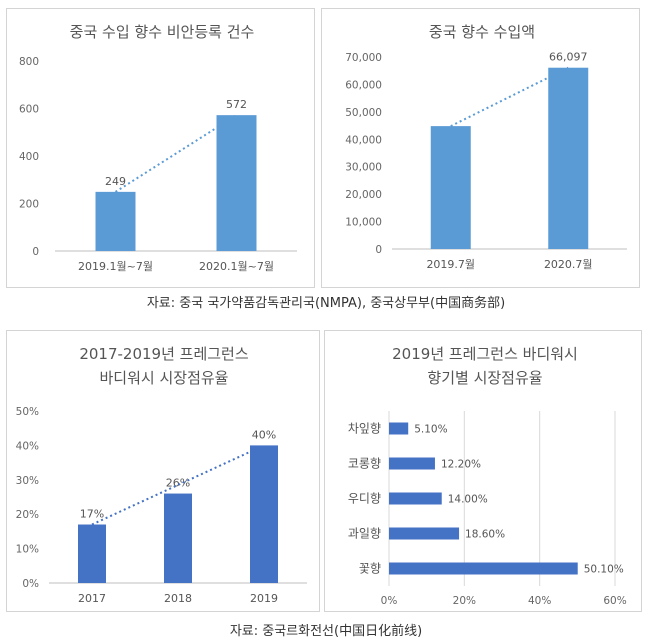  What do you see at coordinates (178, 598) in the screenshot?
I see `x-tick-label: 2018` at bounding box center [178, 598].